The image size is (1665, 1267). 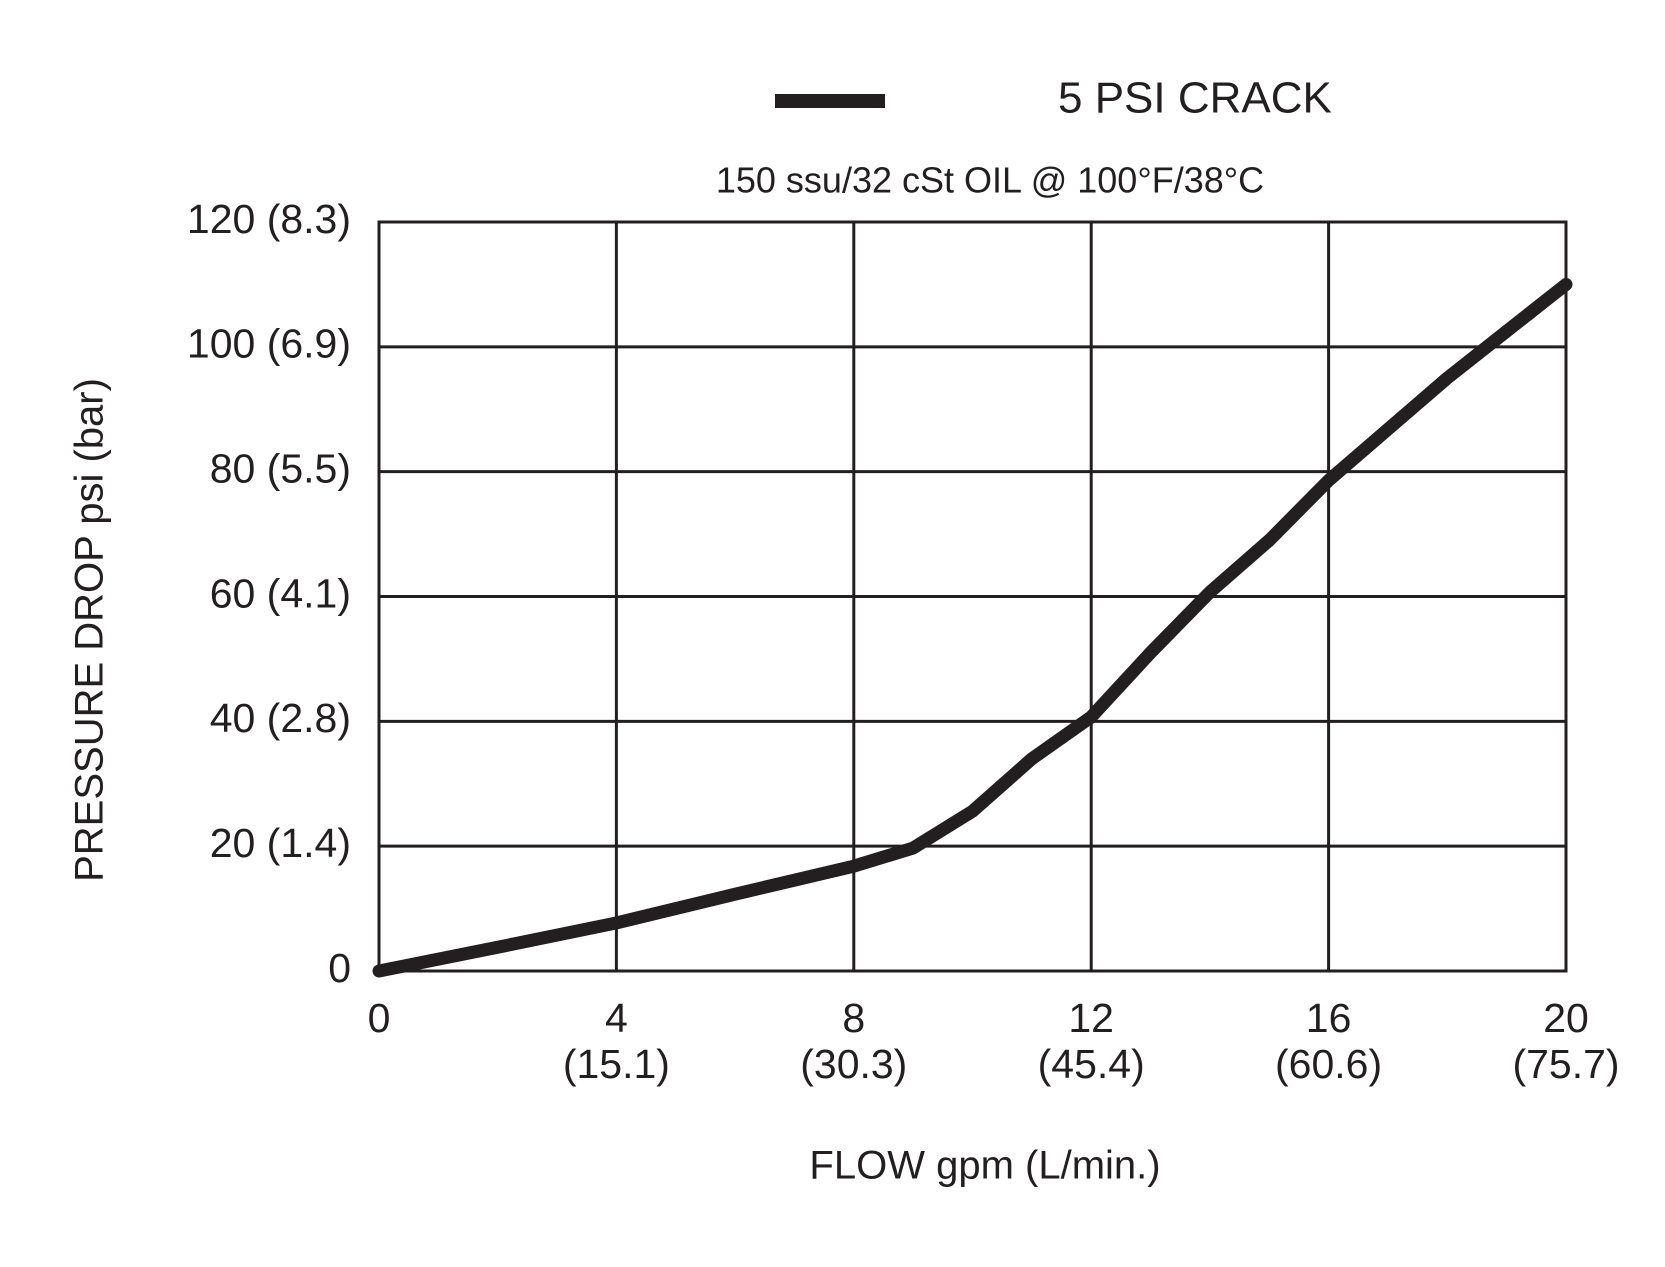 What do you see at coordinates (990, 180) in the screenshot?
I see `chart-subtitle: 150 ssu/32 cSt OIL @ 100°F/38°C` at bounding box center [990, 180].